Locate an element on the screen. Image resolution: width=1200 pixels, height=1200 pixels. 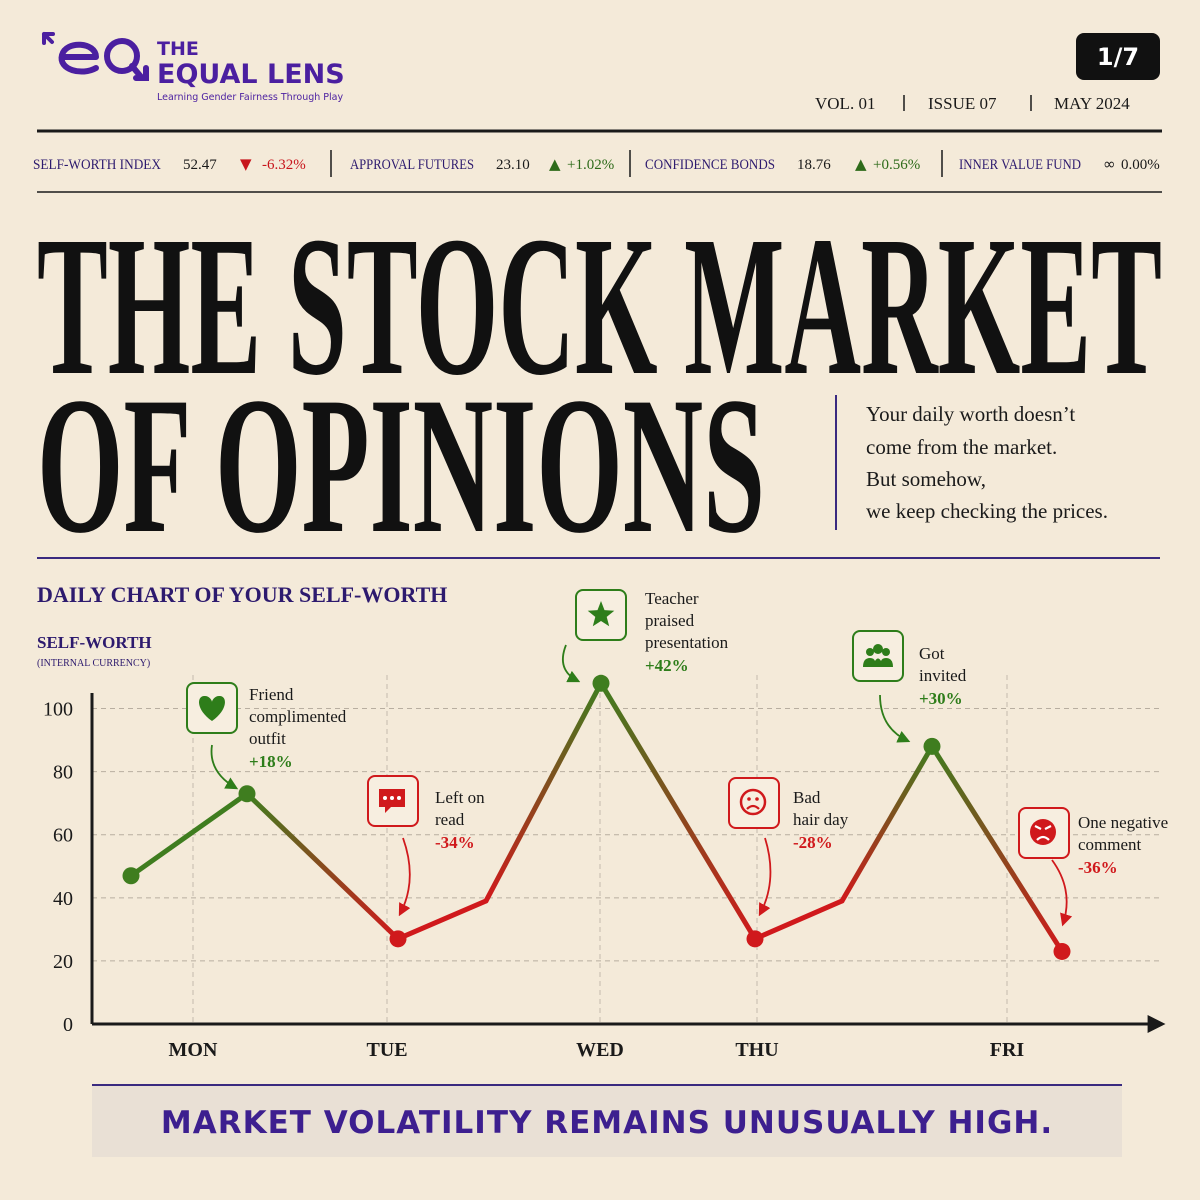
logo-top: THE is located at coordinates (178, 49).